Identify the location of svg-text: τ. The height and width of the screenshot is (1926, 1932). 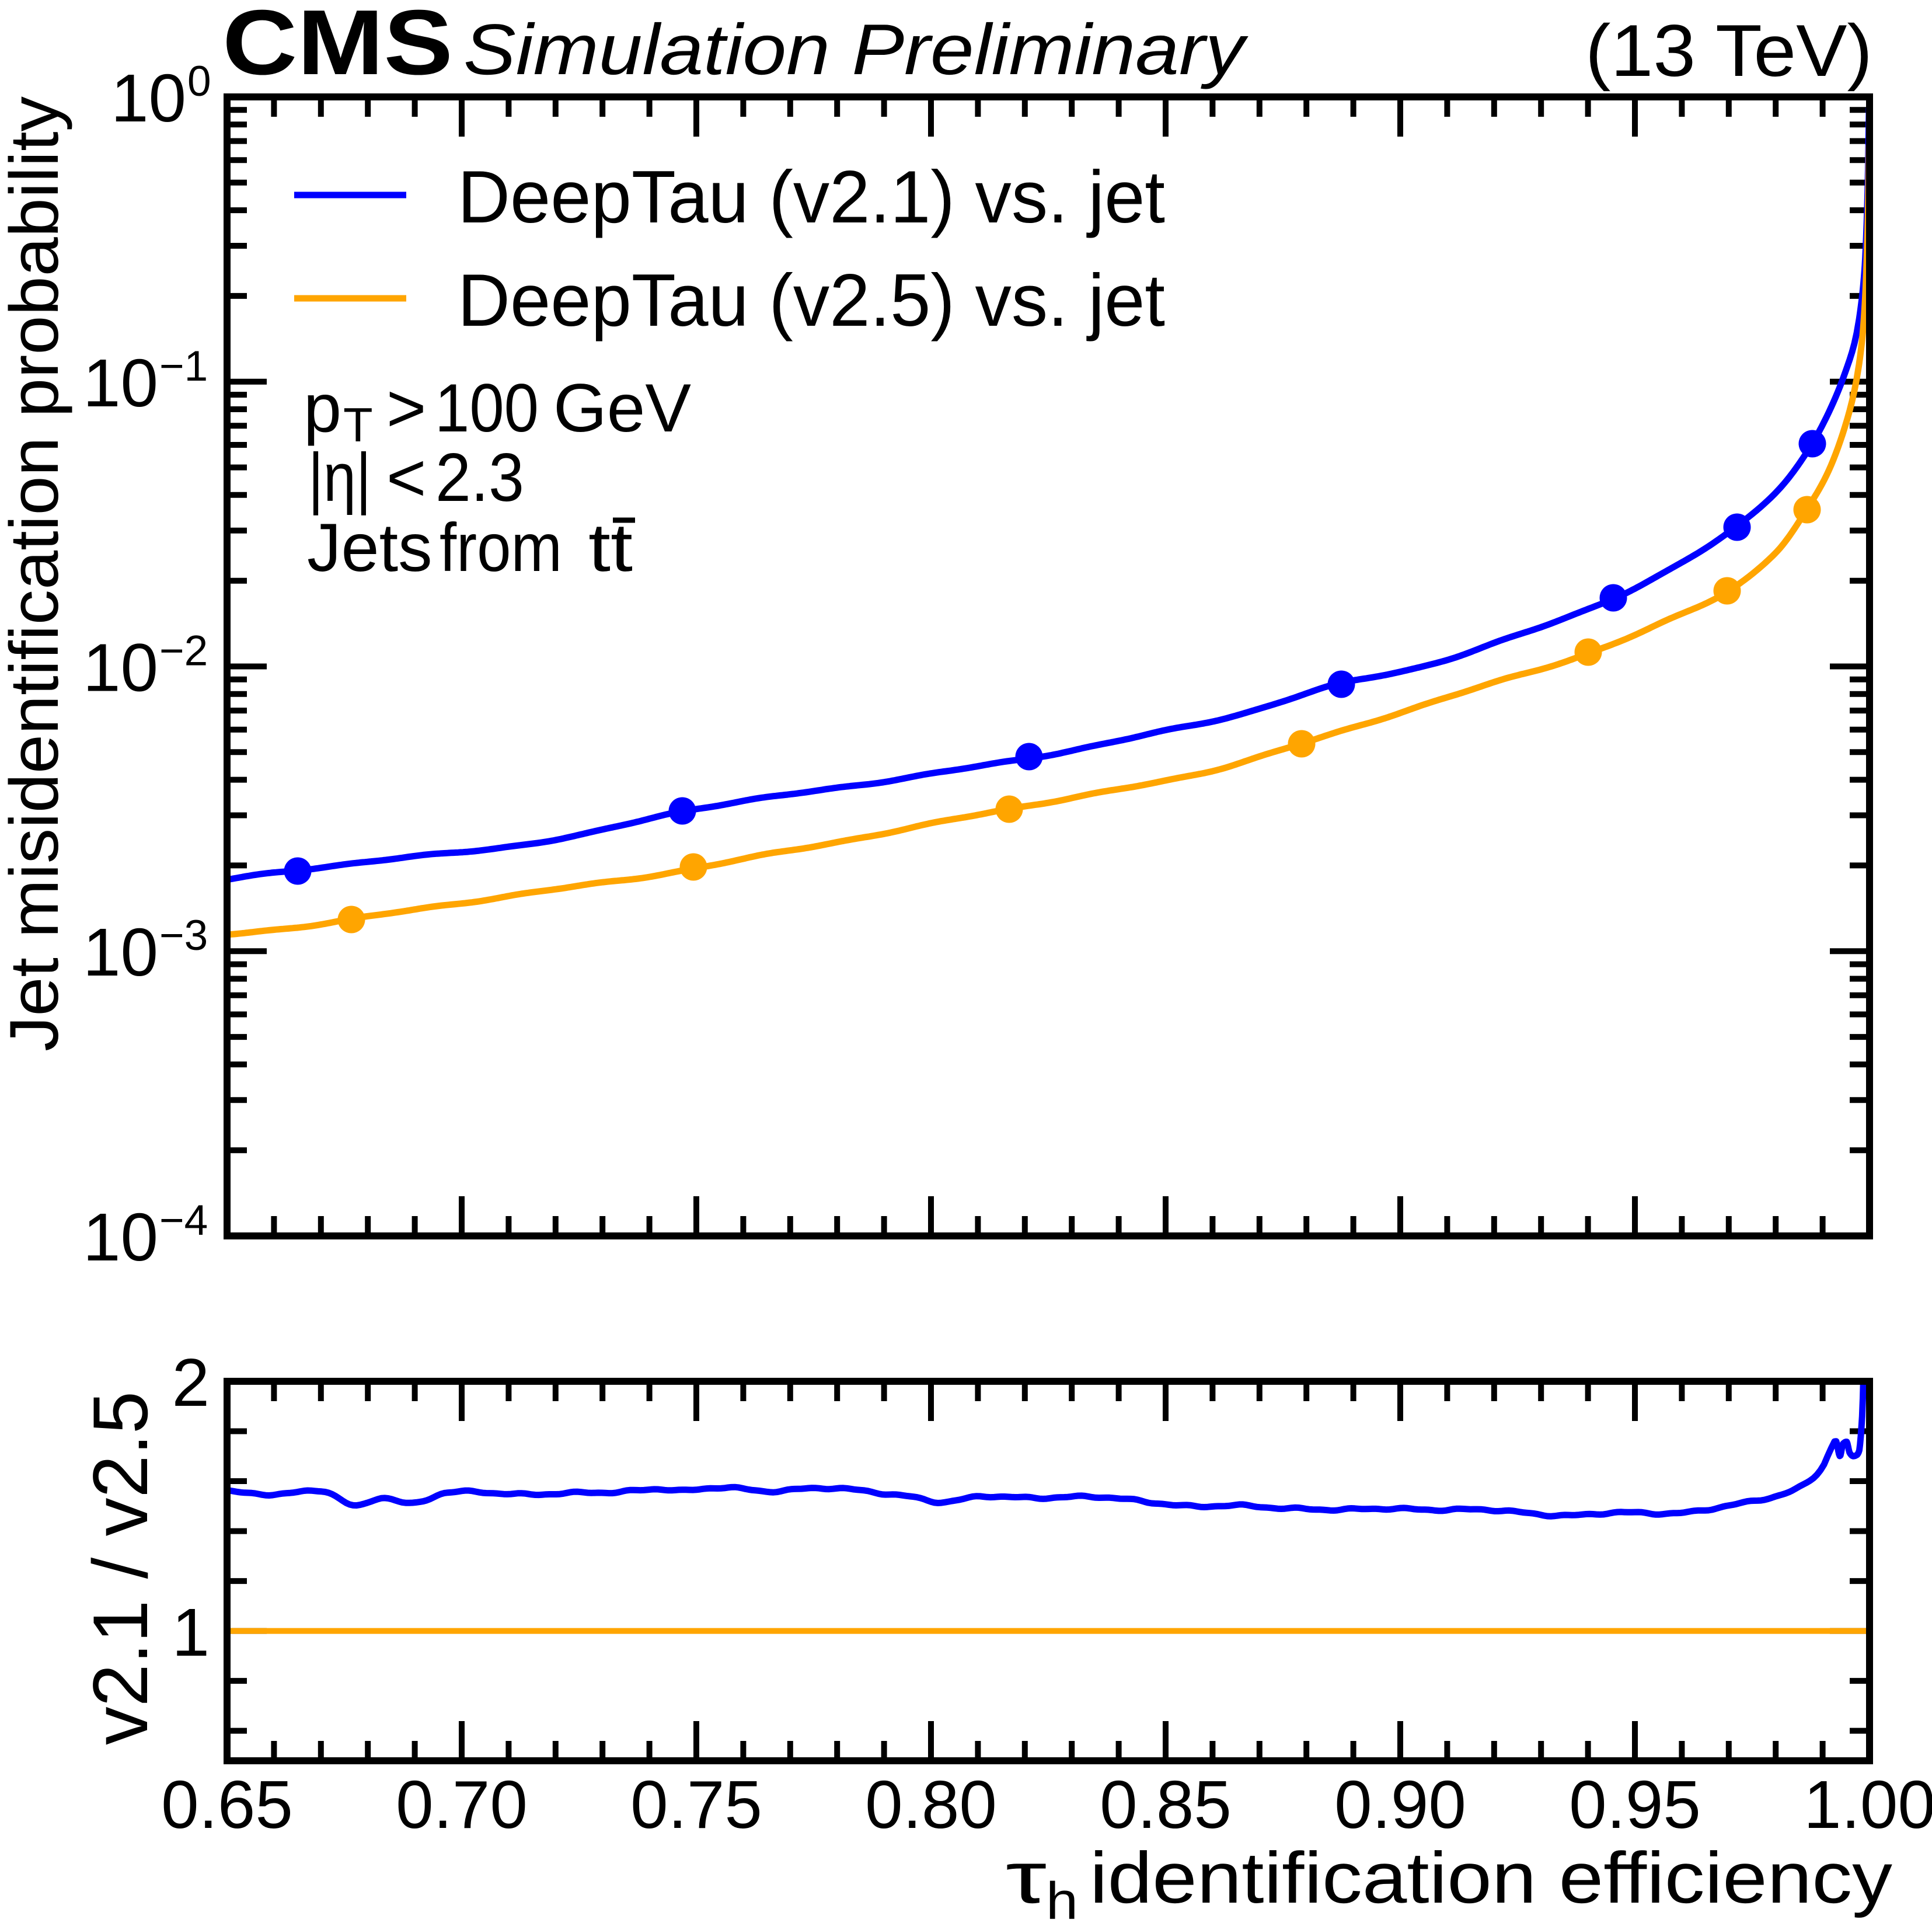
(1026, 1877).